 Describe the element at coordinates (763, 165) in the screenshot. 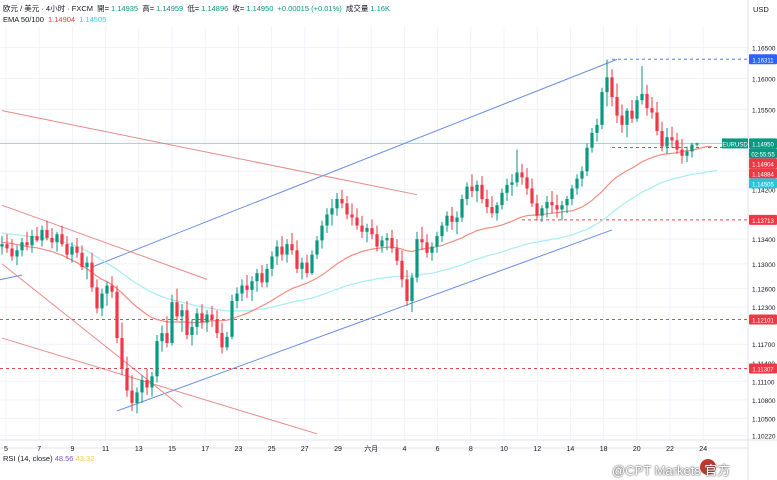

I see `price-badge-text: 1.14904` at that location.